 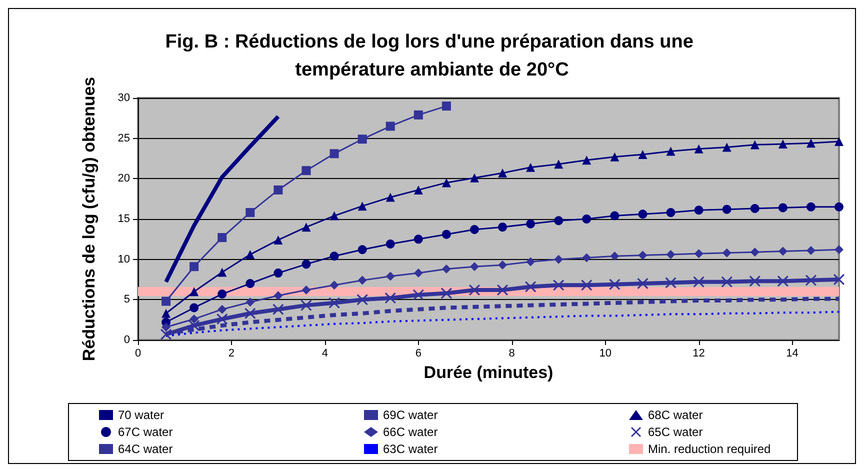 What do you see at coordinates (325, 354) in the screenshot?
I see `x-tick-label: 4` at bounding box center [325, 354].